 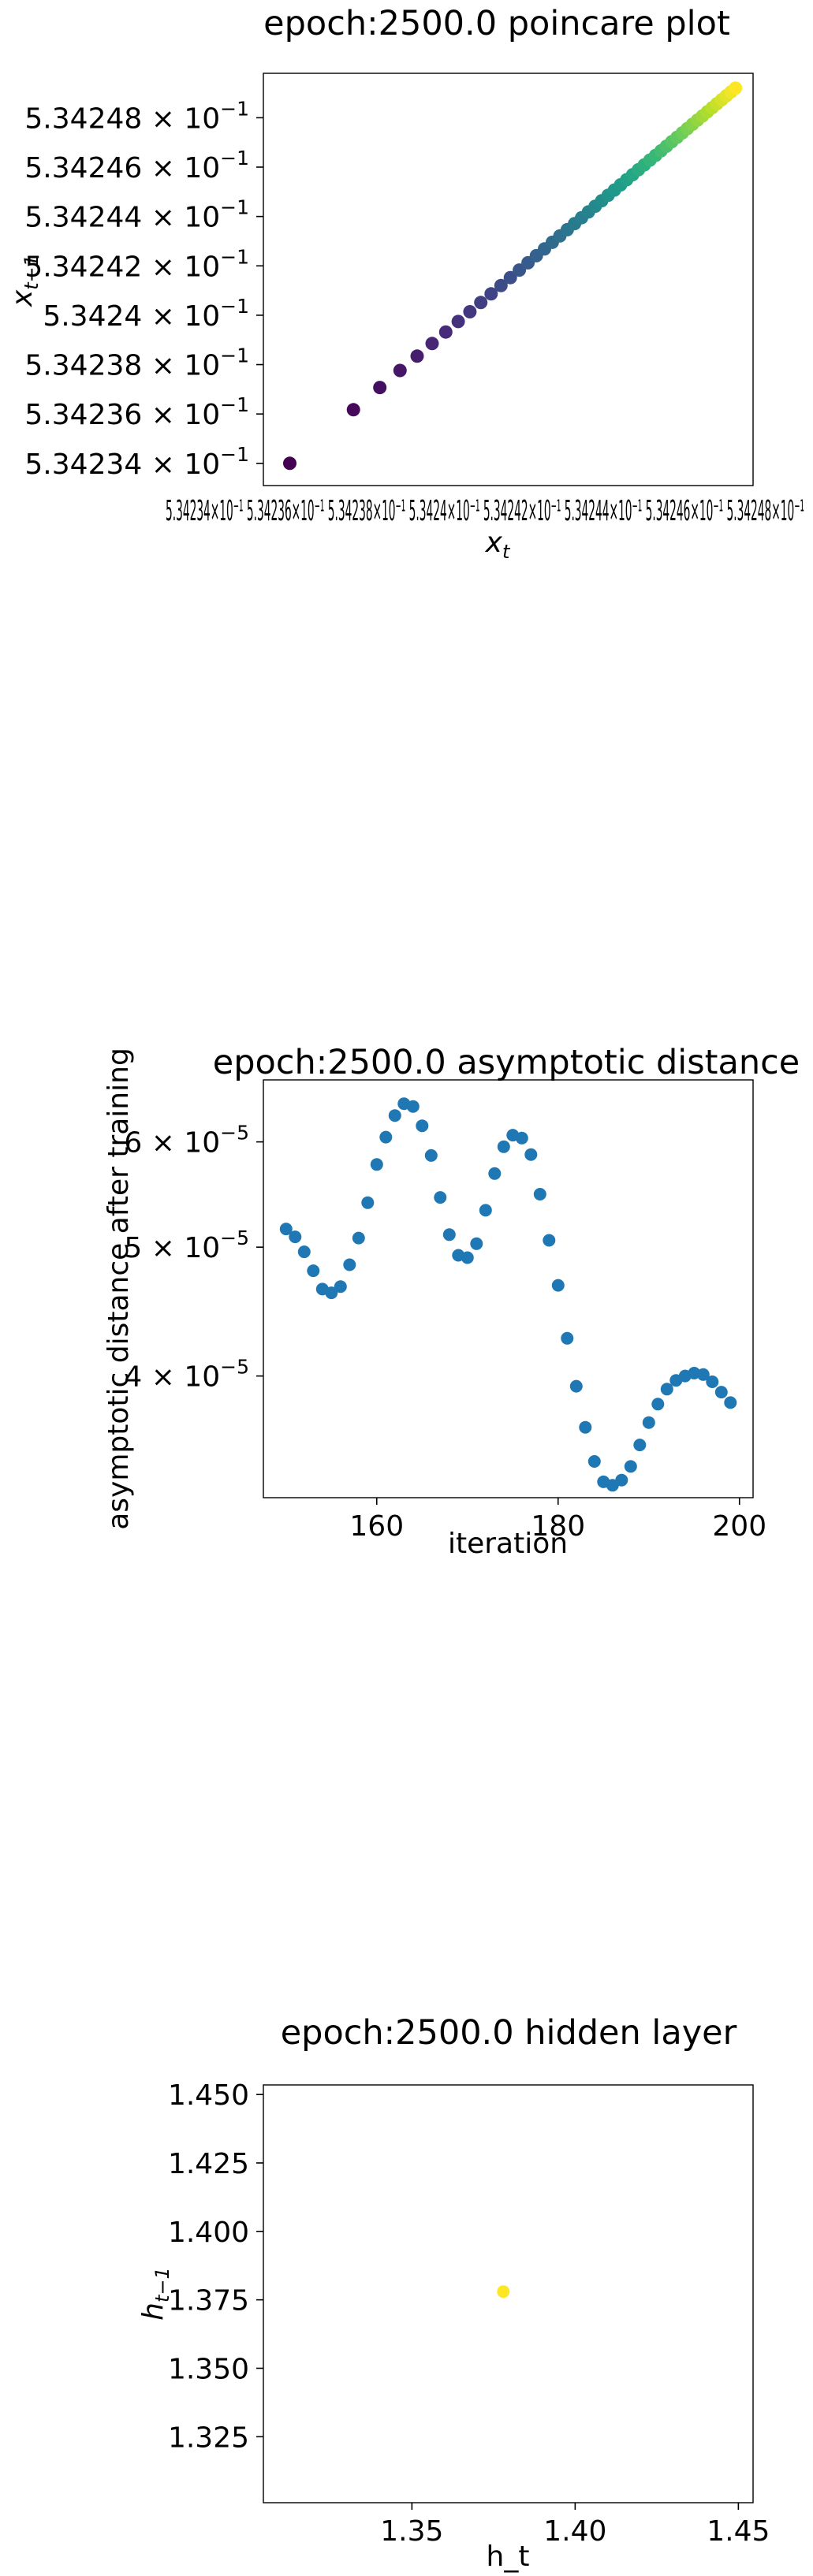 What do you see at coordinates (208, 2369) in the screenshot?
I see `y-tick-label: 1.350` at bounding box center [208, 2369].